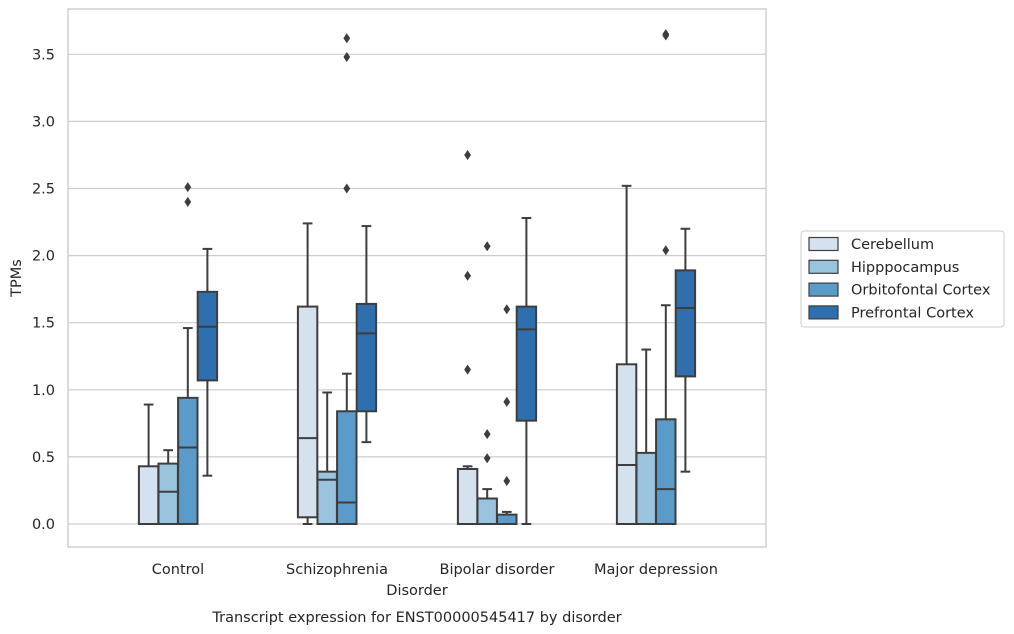  Describe the element at coordinates (656, 570) in the screenshot. I see `x-tick-label: Major depression` at that location.